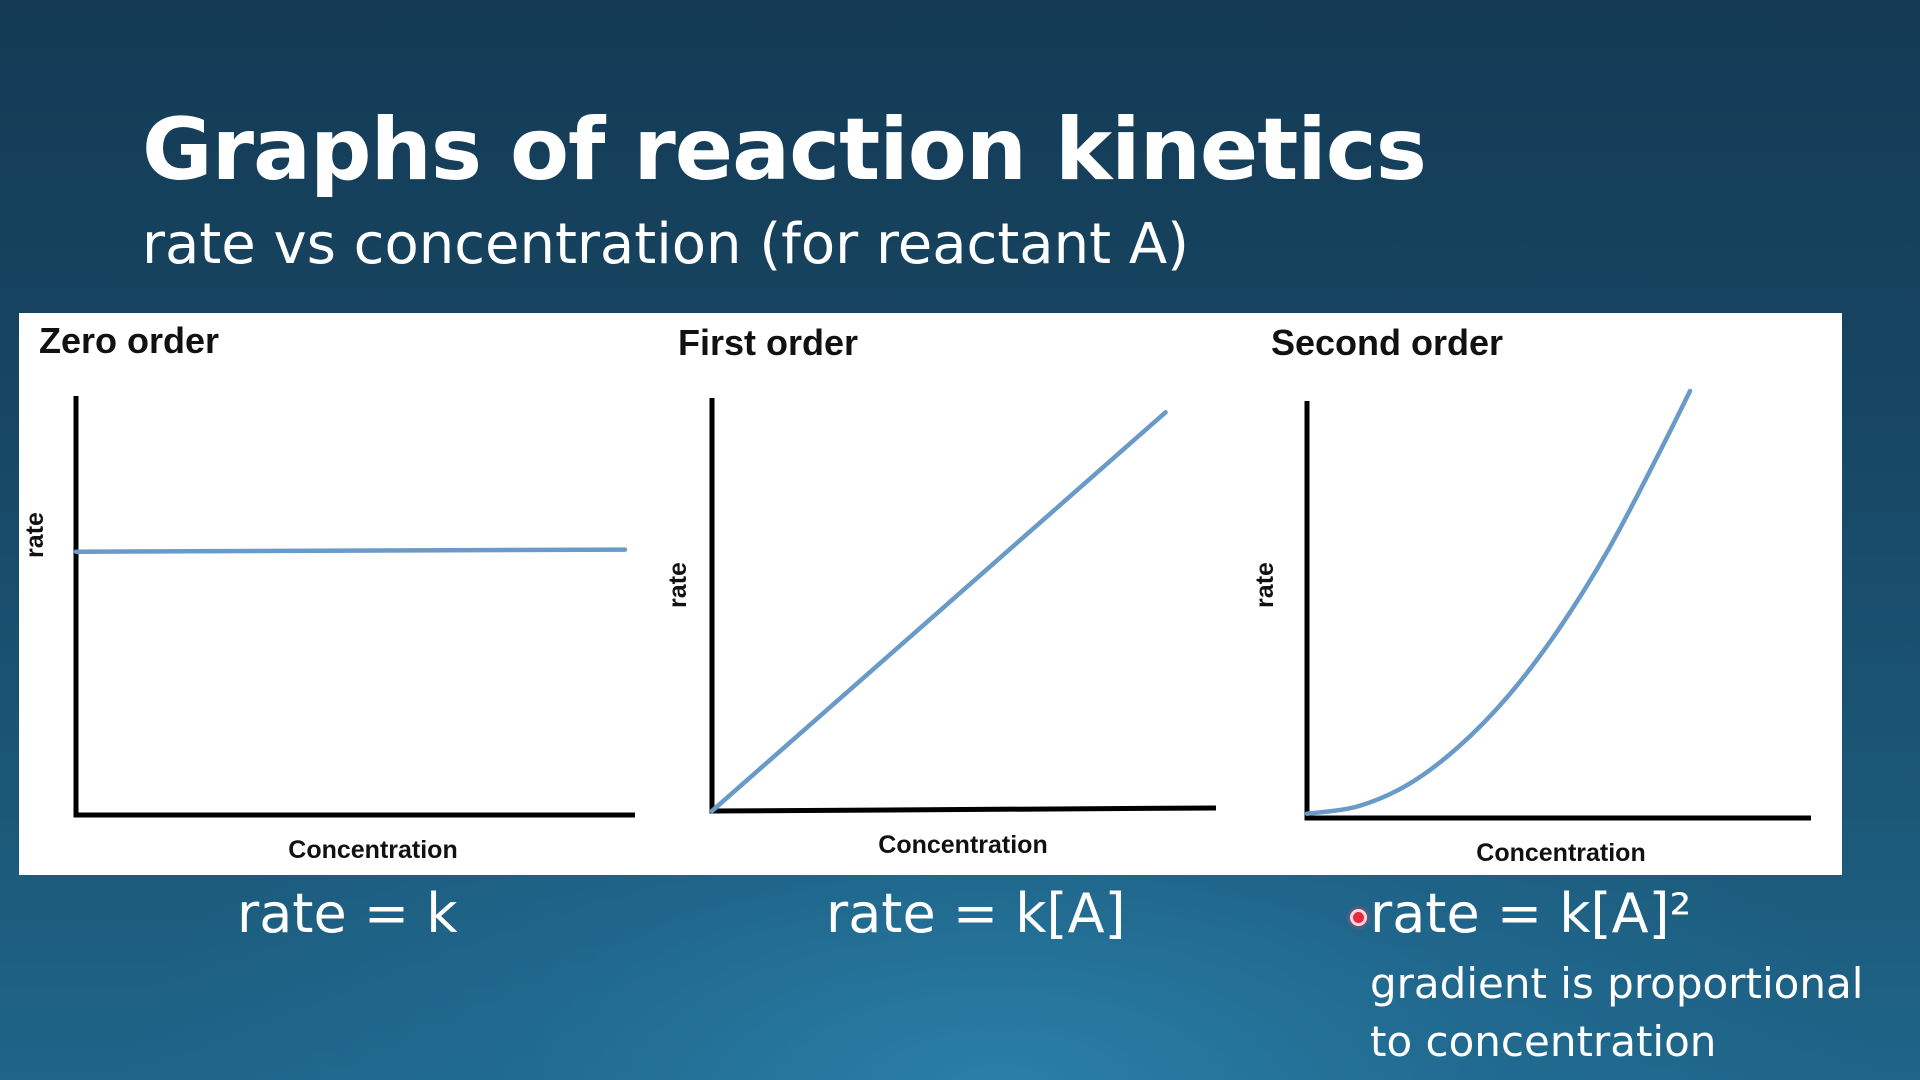 The width and height of the screenshot is (1920, 1080). I want to click on equation-first-order: rate = k[A], so click(976, 913).